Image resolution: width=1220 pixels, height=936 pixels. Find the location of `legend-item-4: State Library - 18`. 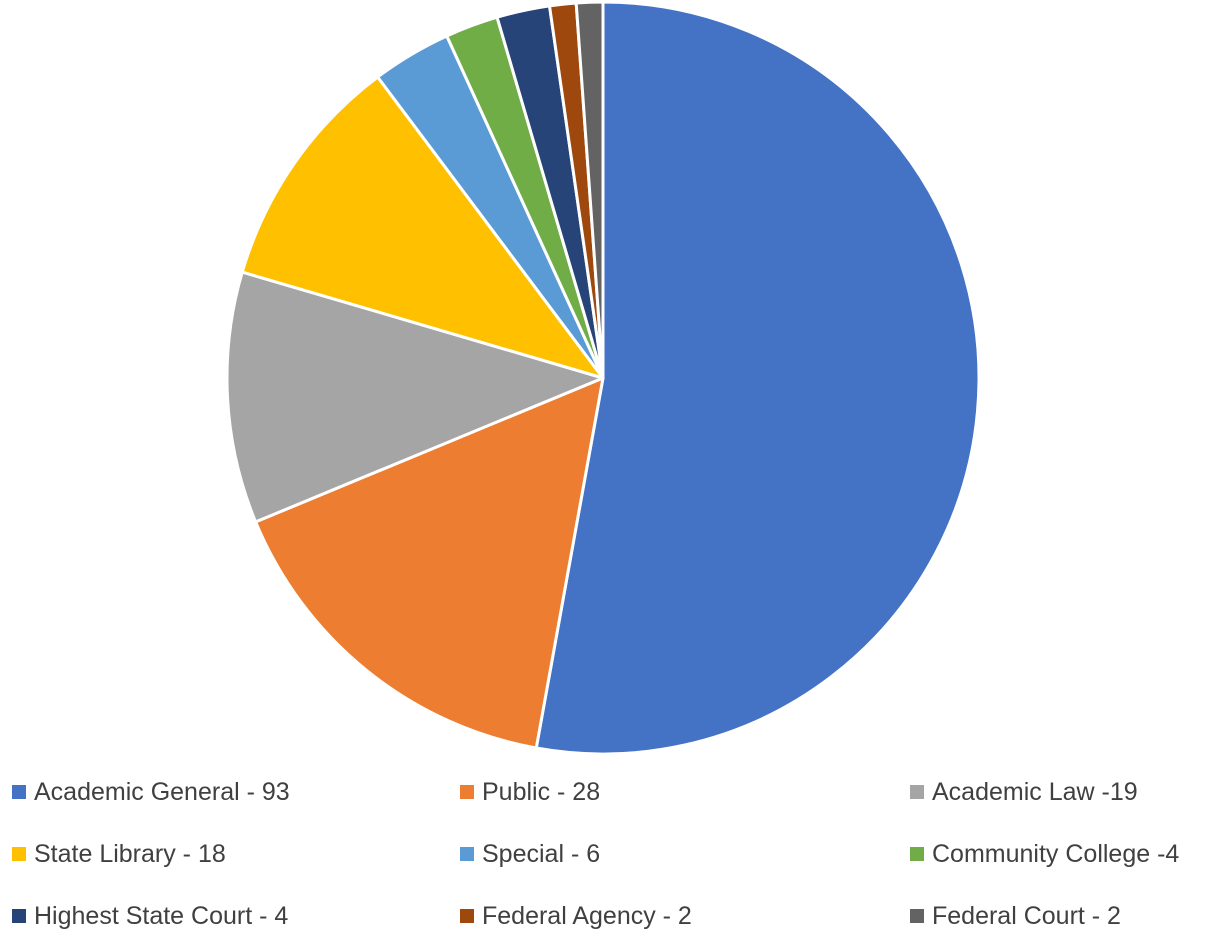

legend-item-4: State Library - 18 is located at coordinates (119, 854).